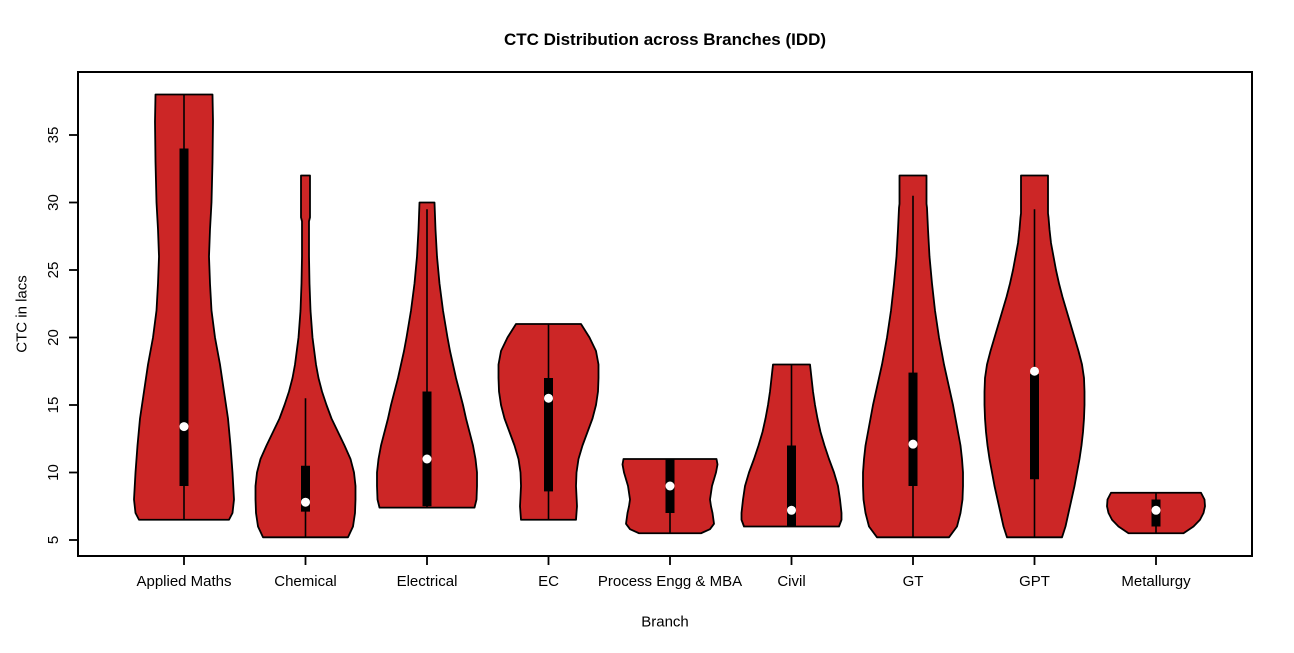 This screenshot has width=1294, height=653. Describe the element at coordinates (53, 270) in the screenshot. I see `y-tick-label: 25` at that location.